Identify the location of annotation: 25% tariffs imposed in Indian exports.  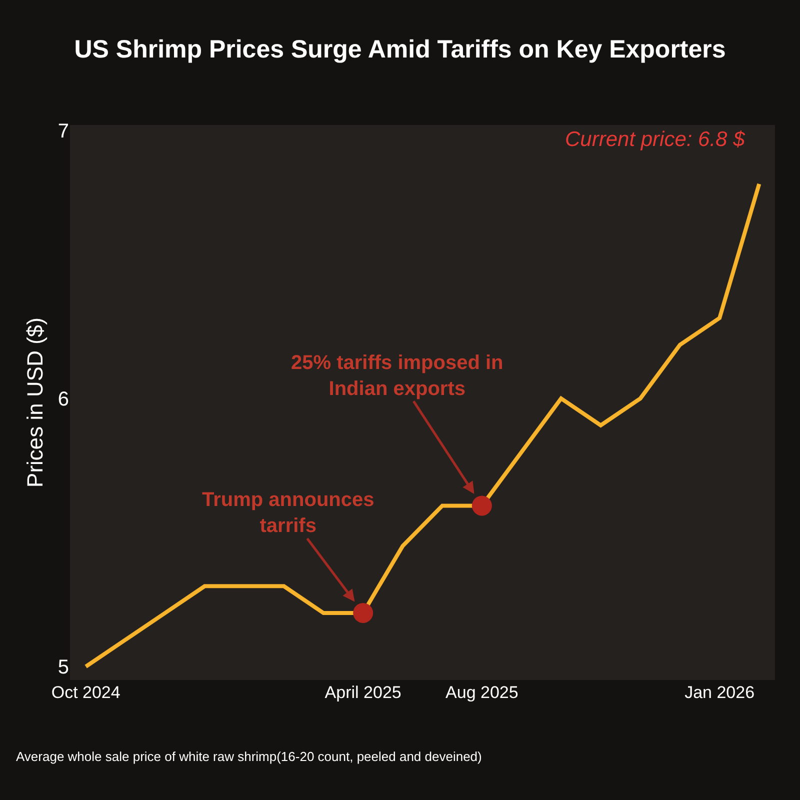
(397, 376).